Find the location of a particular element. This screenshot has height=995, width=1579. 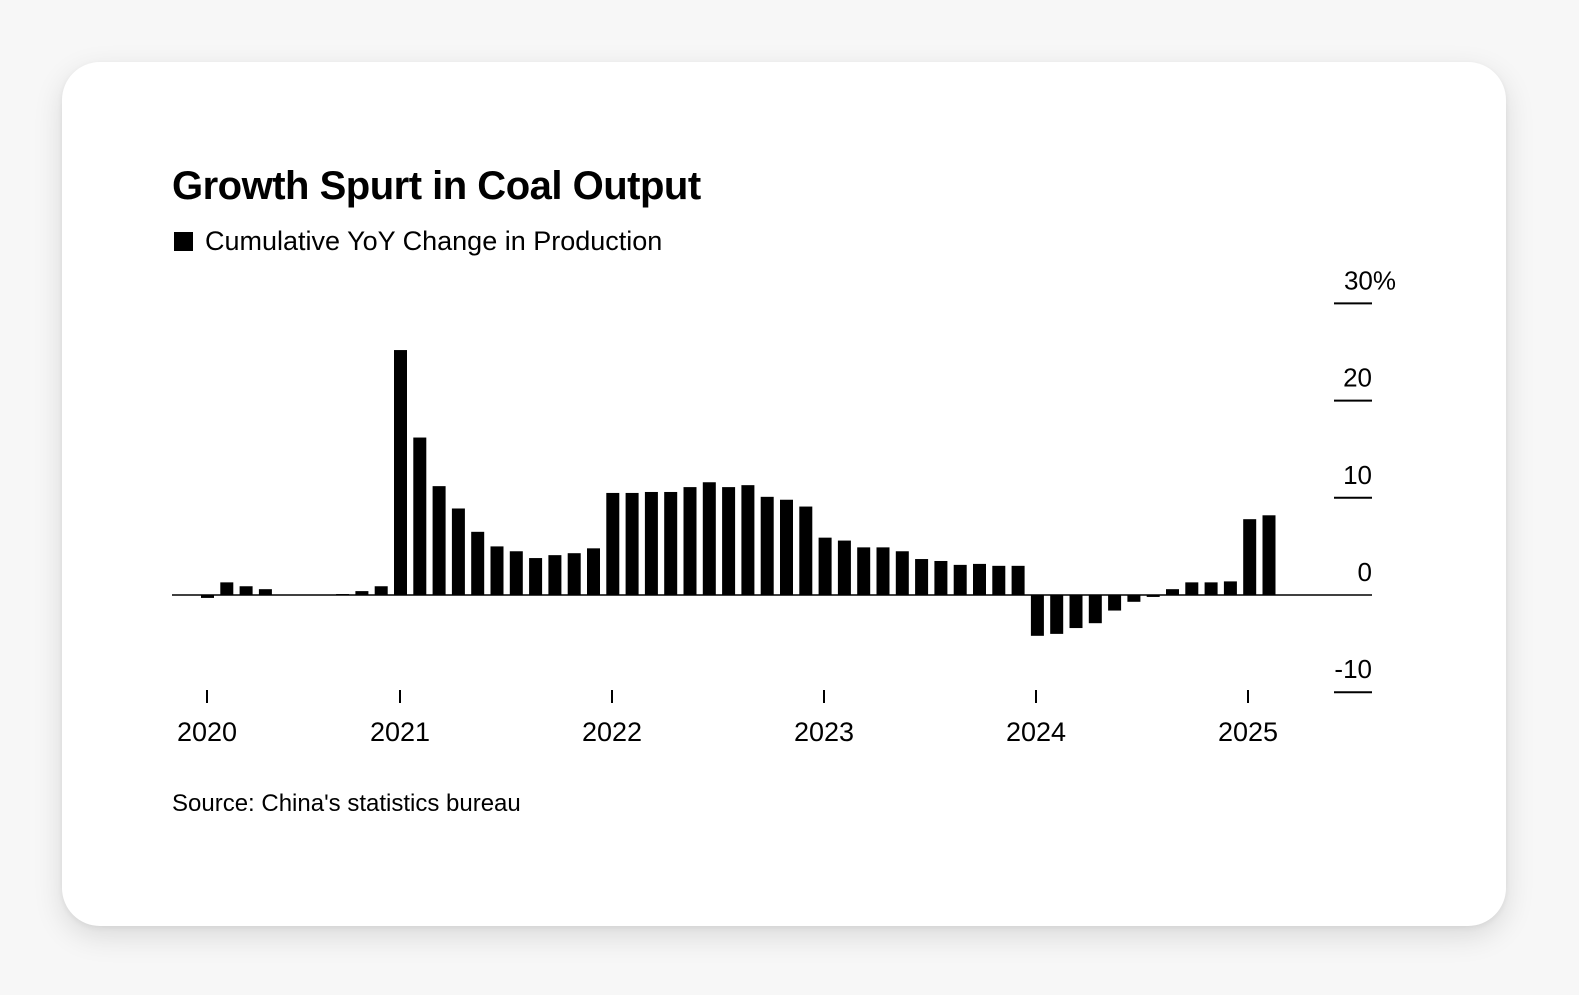

y-tick-label: 20 is located at coordinates (1357, 378).